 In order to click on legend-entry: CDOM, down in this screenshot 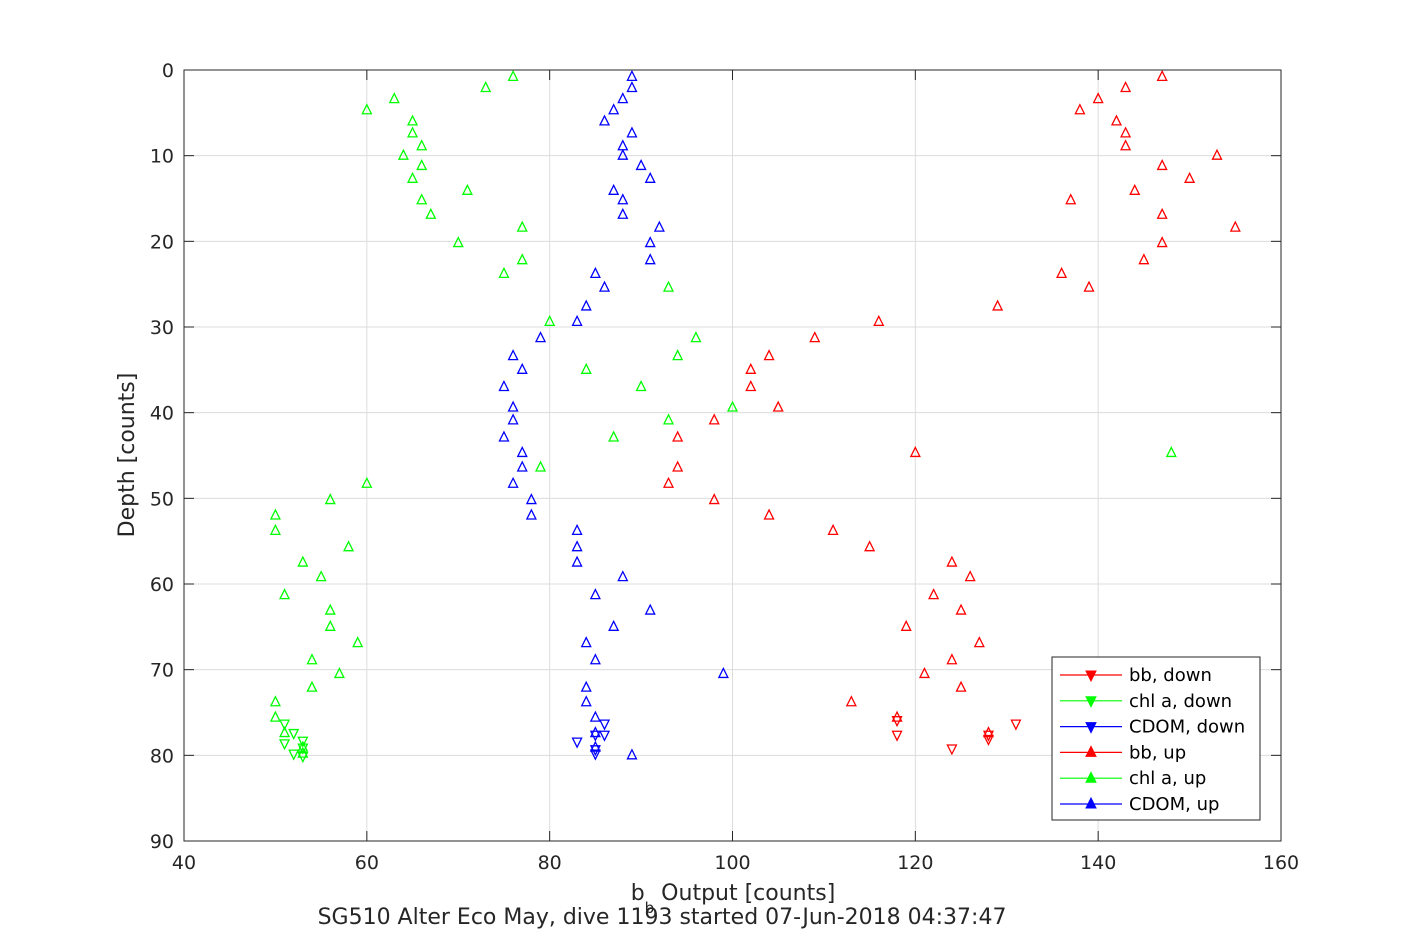, I will do `click(1152, 727)`.